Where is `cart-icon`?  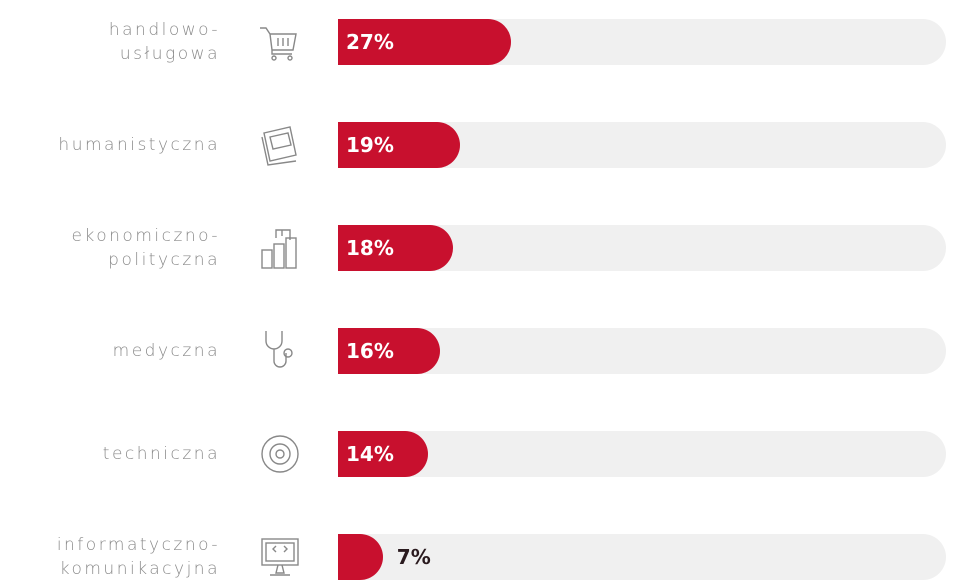
cart-icon is located at coordinates (278, 44).